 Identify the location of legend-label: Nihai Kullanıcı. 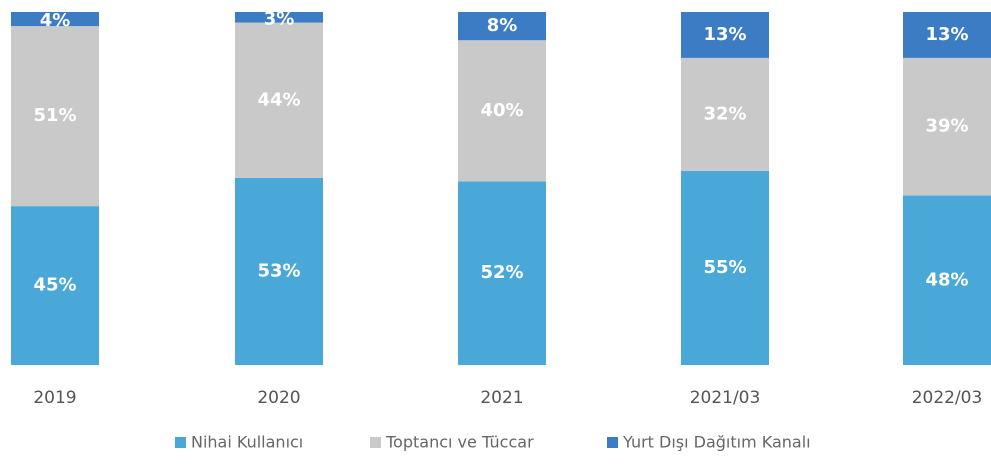
(247, 442).